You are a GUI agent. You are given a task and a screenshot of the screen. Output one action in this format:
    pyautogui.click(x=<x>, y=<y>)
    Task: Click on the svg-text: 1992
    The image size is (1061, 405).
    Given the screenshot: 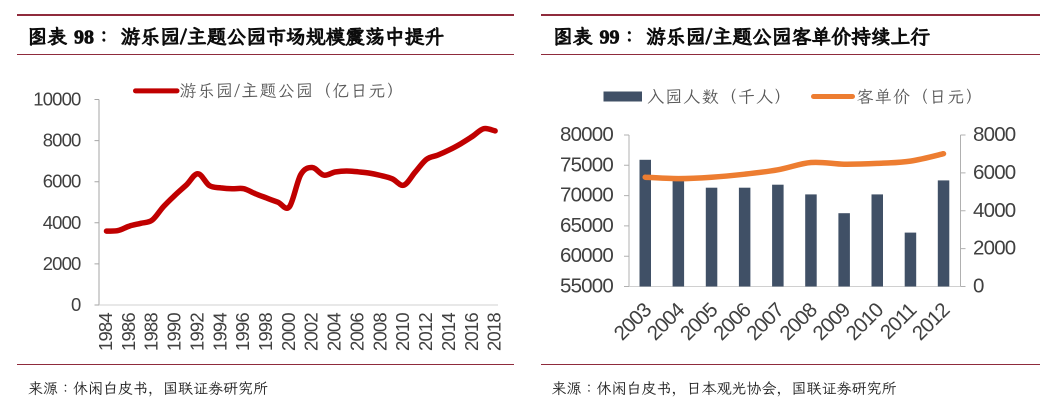 What is the action you would take?
    pyautogui.click(x=196, y=332)
    